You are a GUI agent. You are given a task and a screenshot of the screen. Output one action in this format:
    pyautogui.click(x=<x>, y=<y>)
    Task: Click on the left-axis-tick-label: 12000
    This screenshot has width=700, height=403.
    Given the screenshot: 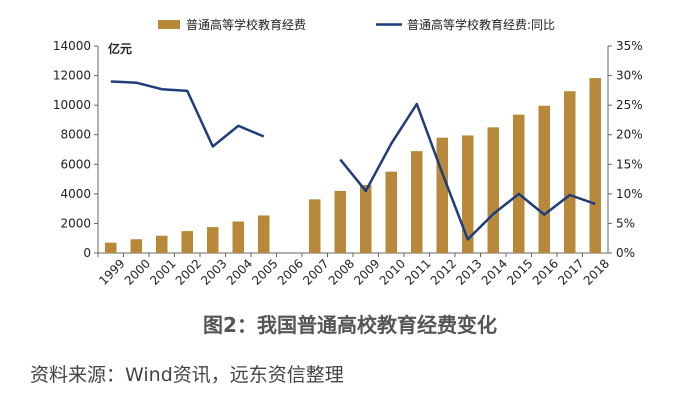 What is the action you would take?
    pyautogui.click(x=72, y=76)
    